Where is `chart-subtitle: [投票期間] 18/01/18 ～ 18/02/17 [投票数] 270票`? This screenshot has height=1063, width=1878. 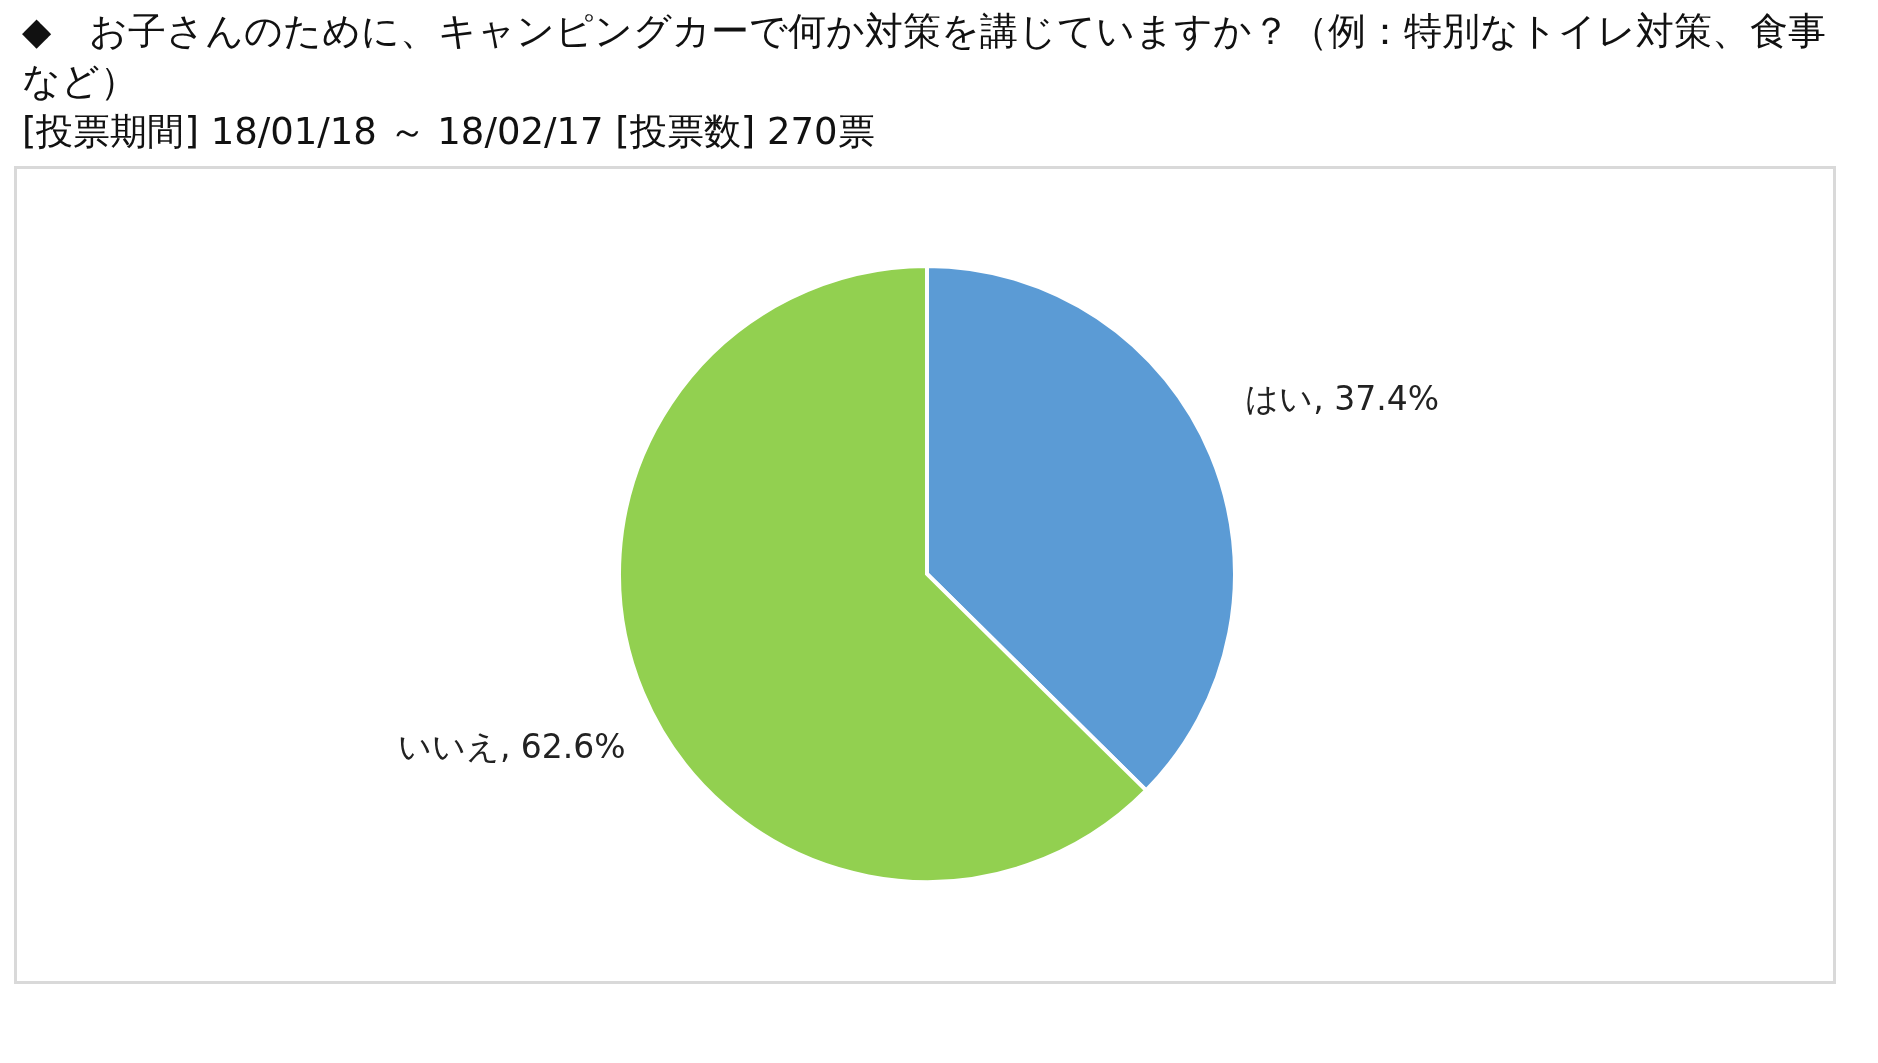
chart-subtitle: [投票期間] 18/01/18 ～ 18/02/17 [投票数] 270票 is located at coordinates (448, 132).